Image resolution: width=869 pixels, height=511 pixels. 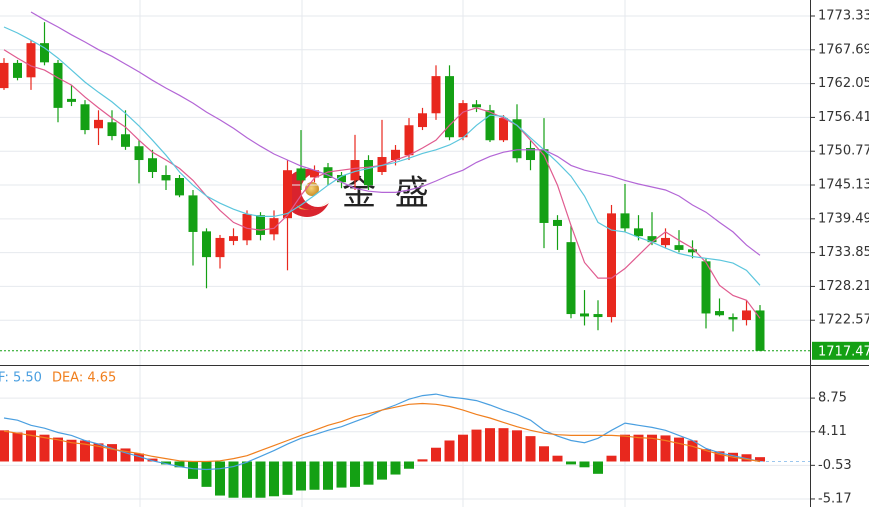 I want to click on y-tick-label: 1733.85, so click(x=843, y=252).